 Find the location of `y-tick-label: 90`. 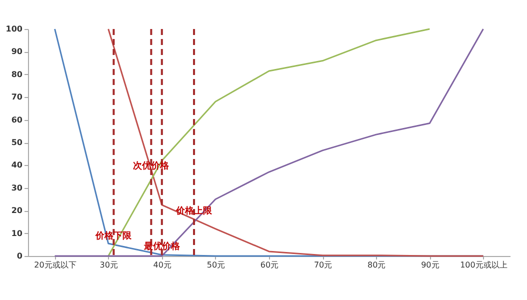

y-tick-label: 90 is located at coordinates (17, 51).